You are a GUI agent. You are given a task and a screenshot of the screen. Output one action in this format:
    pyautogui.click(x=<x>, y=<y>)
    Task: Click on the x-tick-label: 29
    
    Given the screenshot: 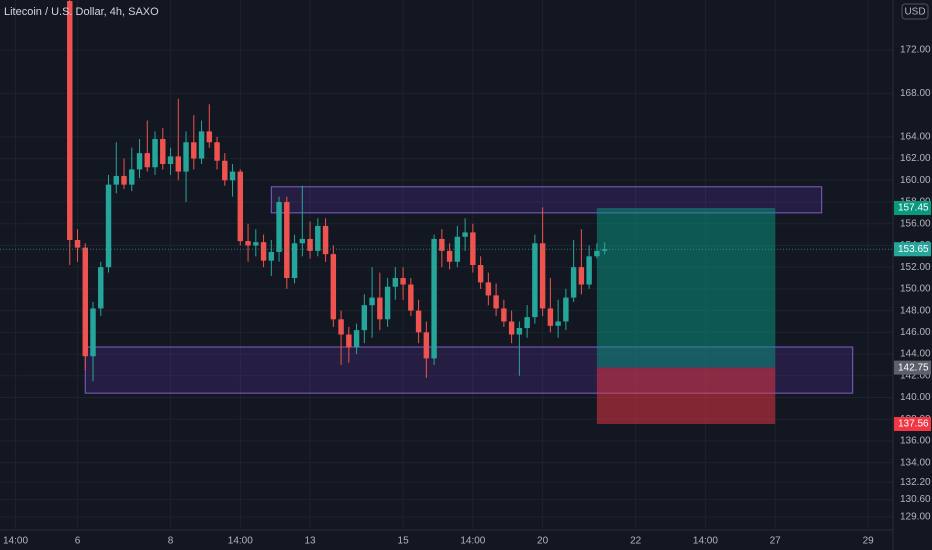 What is the action you would take?
    pyautogui.click(x=869, y=541)
    